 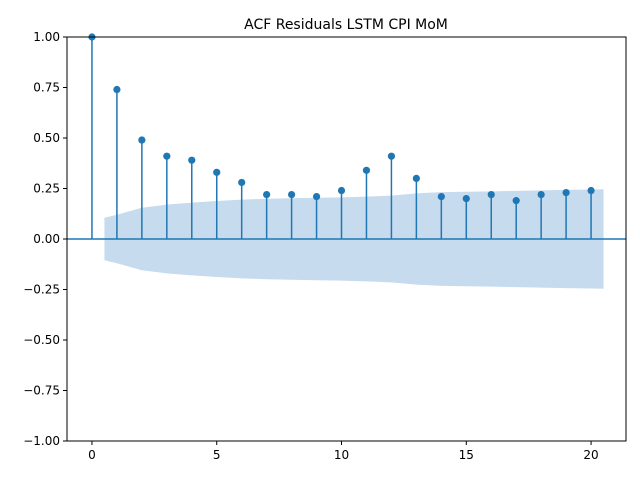 What do you see at coordinates (92, 455) in the screenshot?
I see `x-tick-label-0: 0` at bounding box center [92, 455].